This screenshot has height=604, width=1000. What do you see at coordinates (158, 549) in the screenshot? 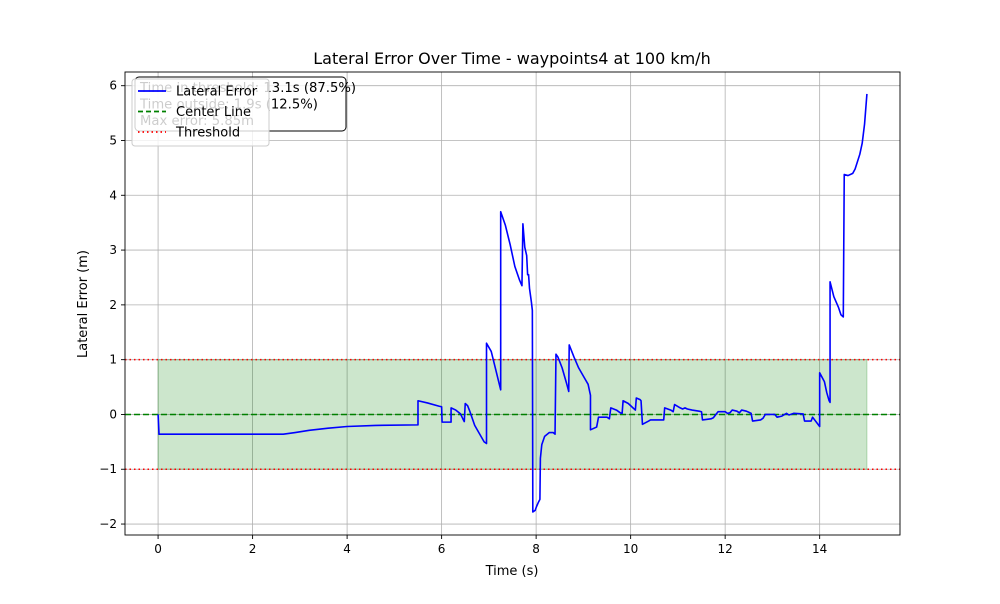
I see `x-tick-label: 0` at bounding box center [158, 549].